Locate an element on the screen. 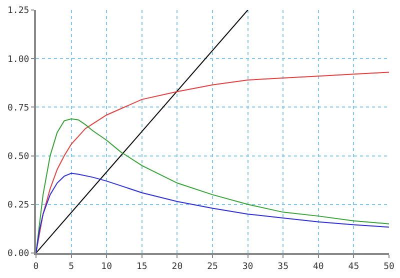  y-tick-label: 0.00 is located at coordinates (19, 254).